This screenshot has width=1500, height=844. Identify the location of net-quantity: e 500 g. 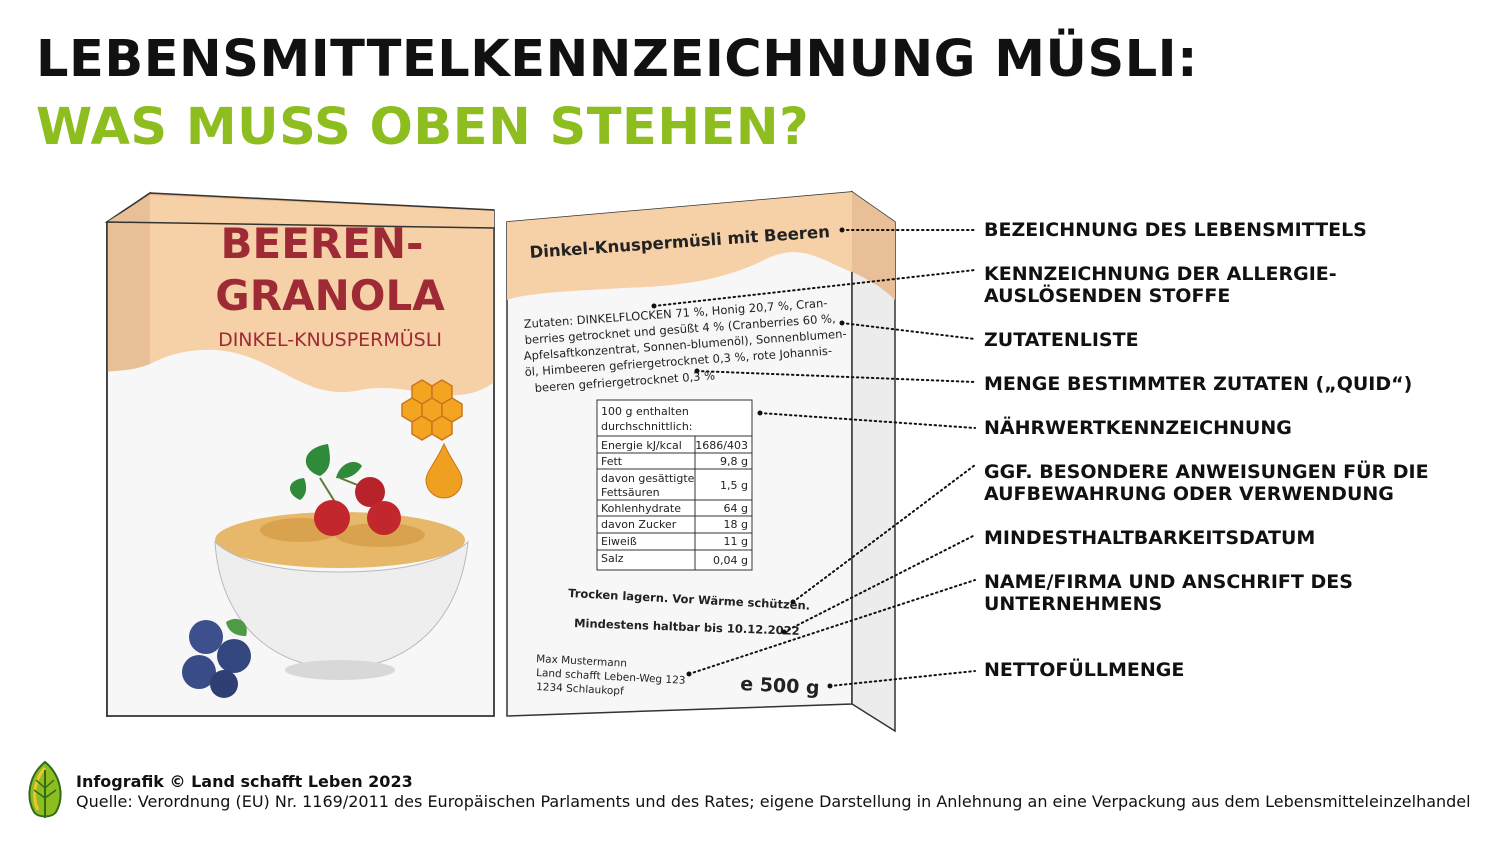
(780, 686).